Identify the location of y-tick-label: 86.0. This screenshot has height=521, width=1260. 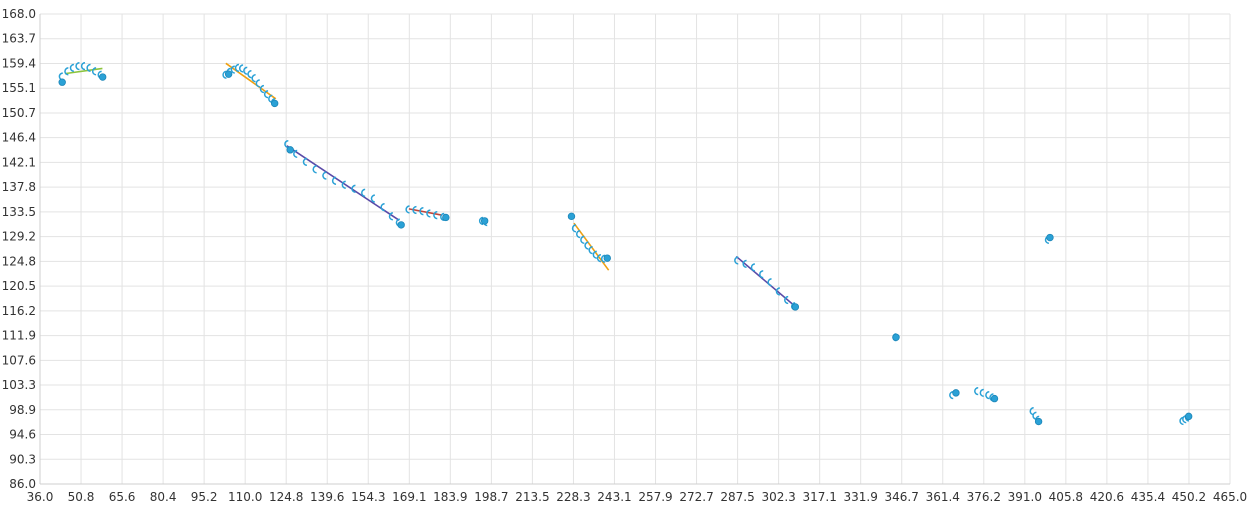
(22, 484).